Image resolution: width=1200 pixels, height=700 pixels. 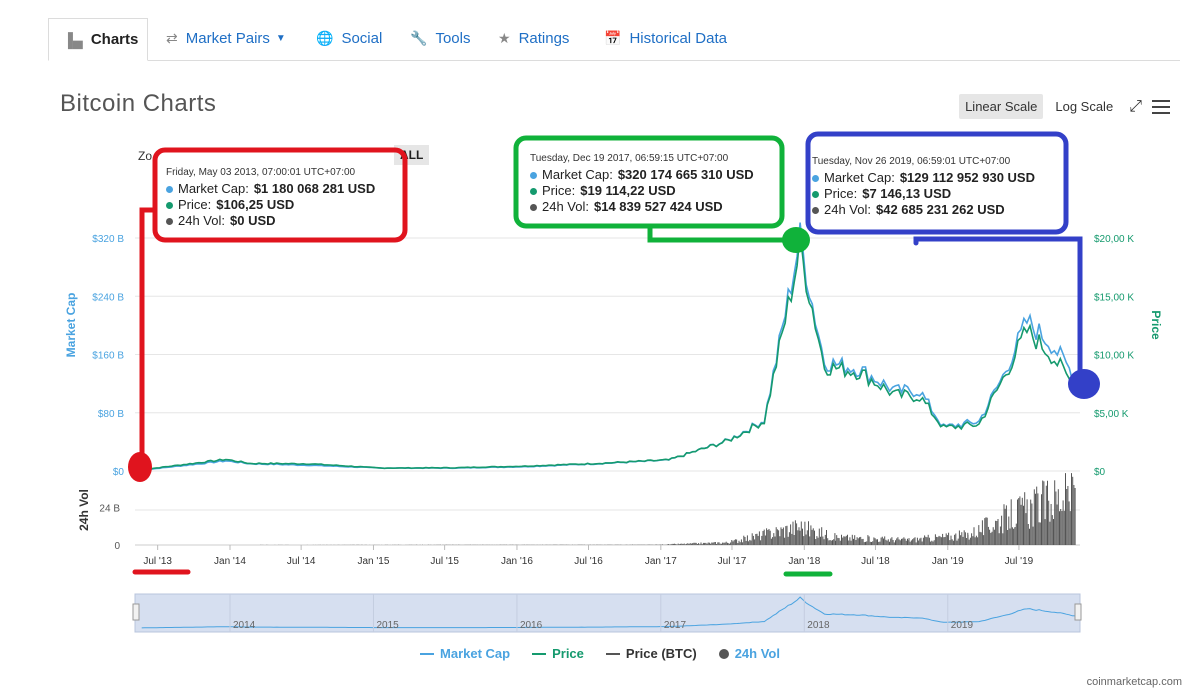 I want to click on legend-item-market-cap: Market Cap, so click(x=465, y=653).